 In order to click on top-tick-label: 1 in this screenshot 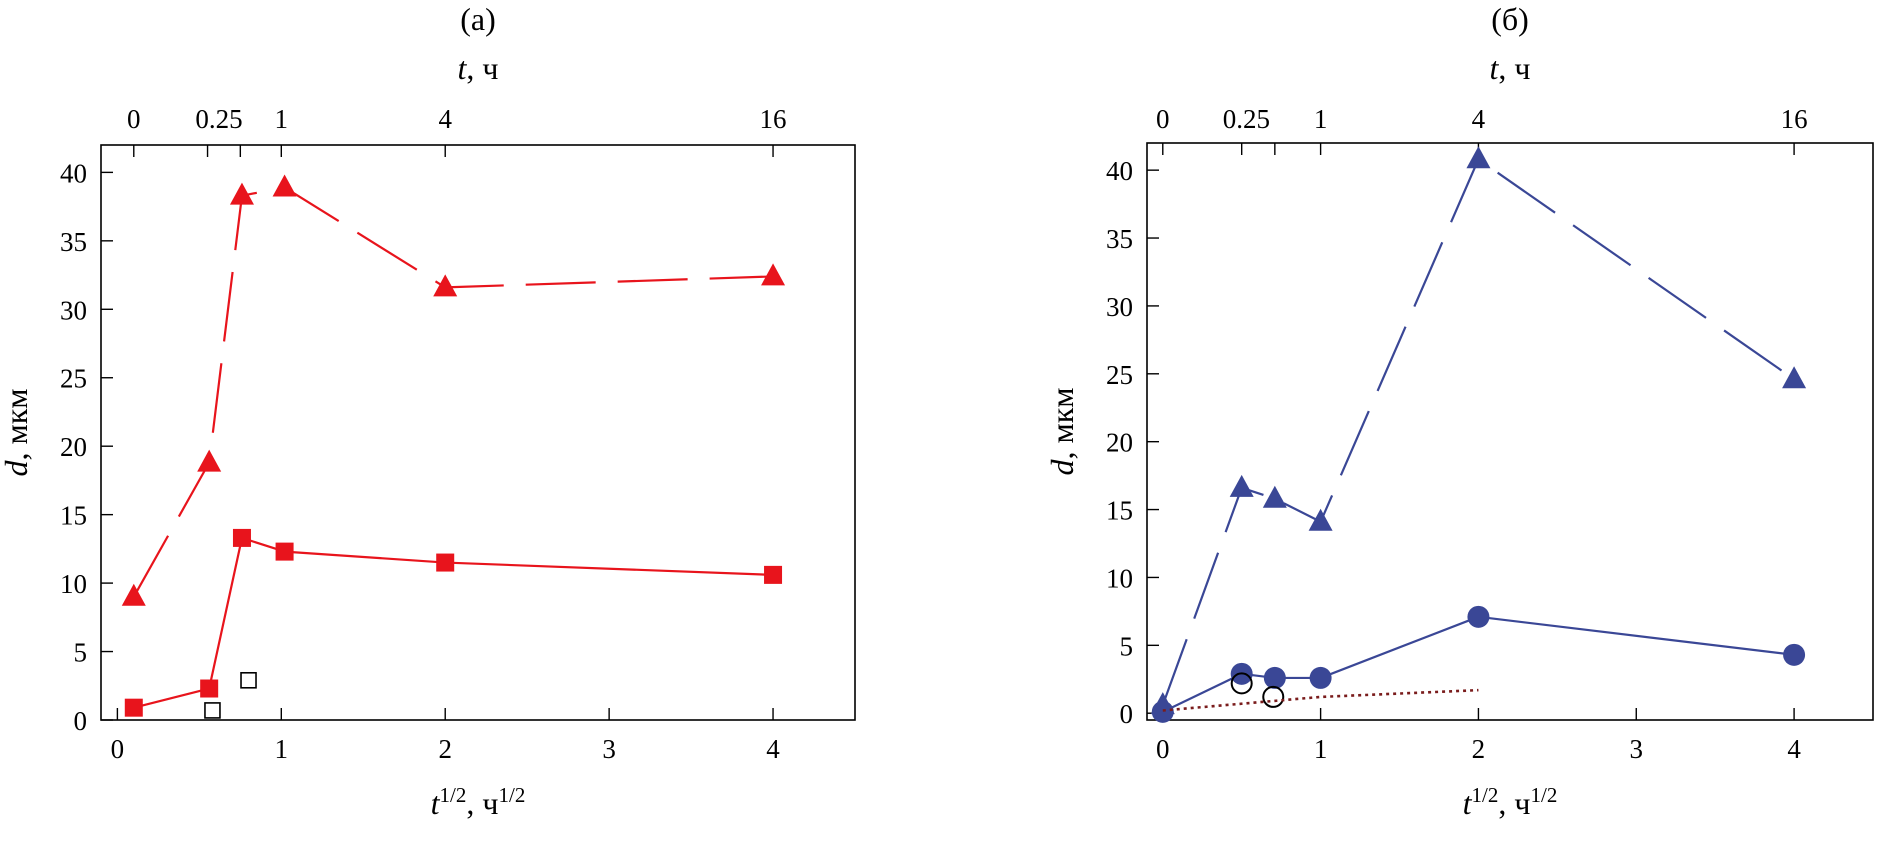, I will do `click(282, 119)`.